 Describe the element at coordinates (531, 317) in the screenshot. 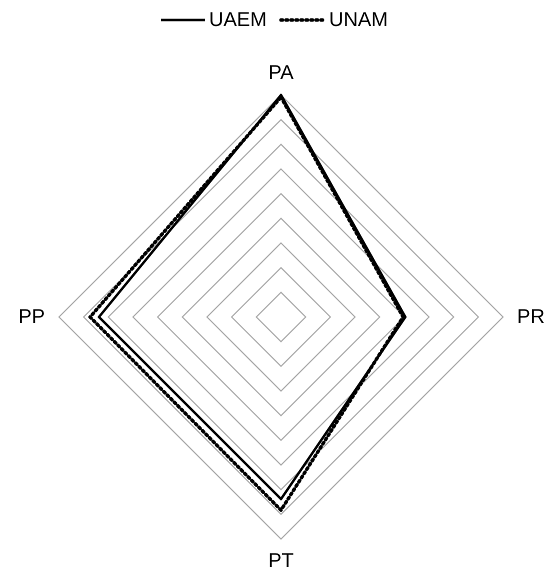

I see `spoke-label: PR` at that location.